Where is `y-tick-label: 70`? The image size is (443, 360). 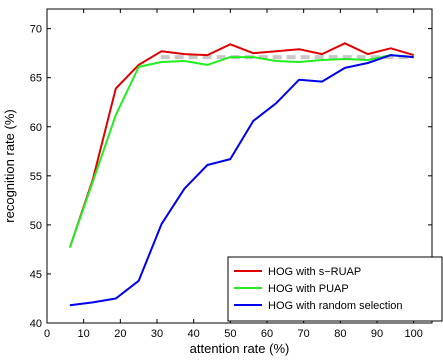
y-tick-label: 70 is located at coordinates (36, 30).